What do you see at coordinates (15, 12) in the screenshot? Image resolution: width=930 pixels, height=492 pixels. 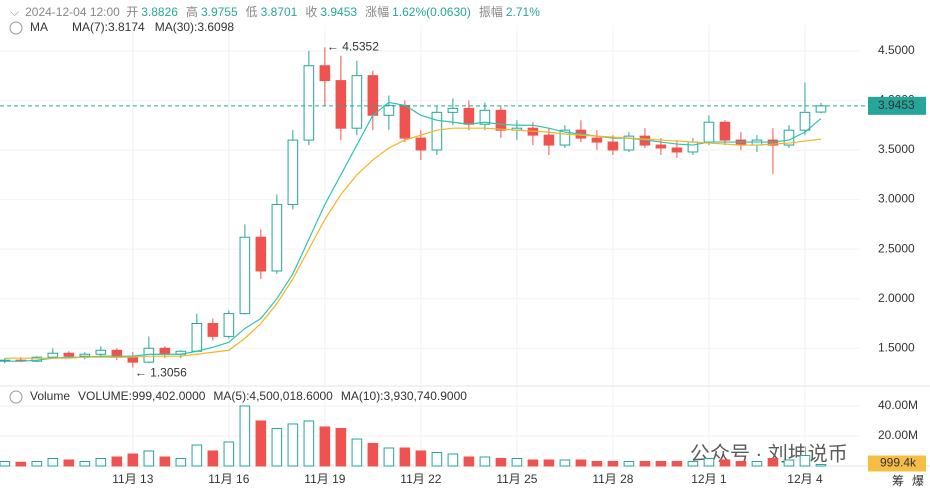 I see `collapse-icon: ⌵` at bounding box center [15, 12].